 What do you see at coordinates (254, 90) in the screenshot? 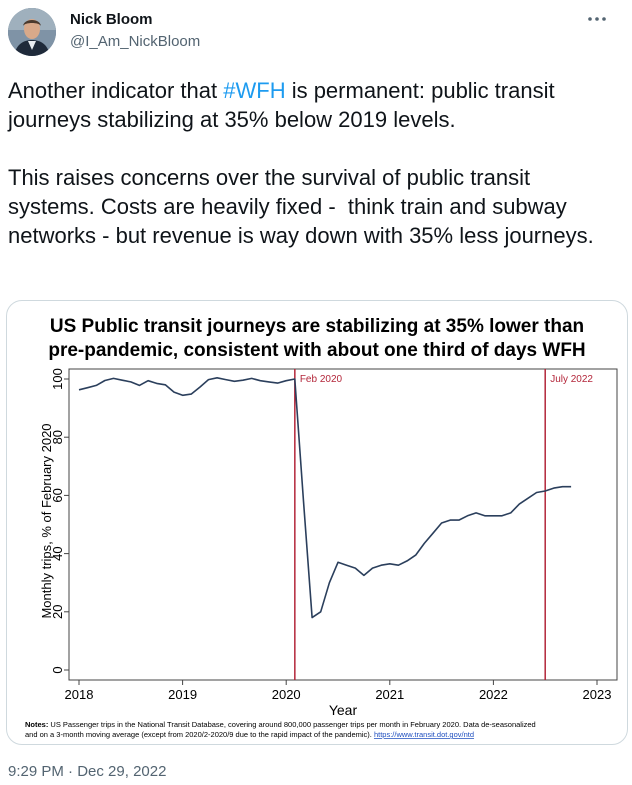
I see `hashtag-link: #WFH` at bounding box center [254, 90].